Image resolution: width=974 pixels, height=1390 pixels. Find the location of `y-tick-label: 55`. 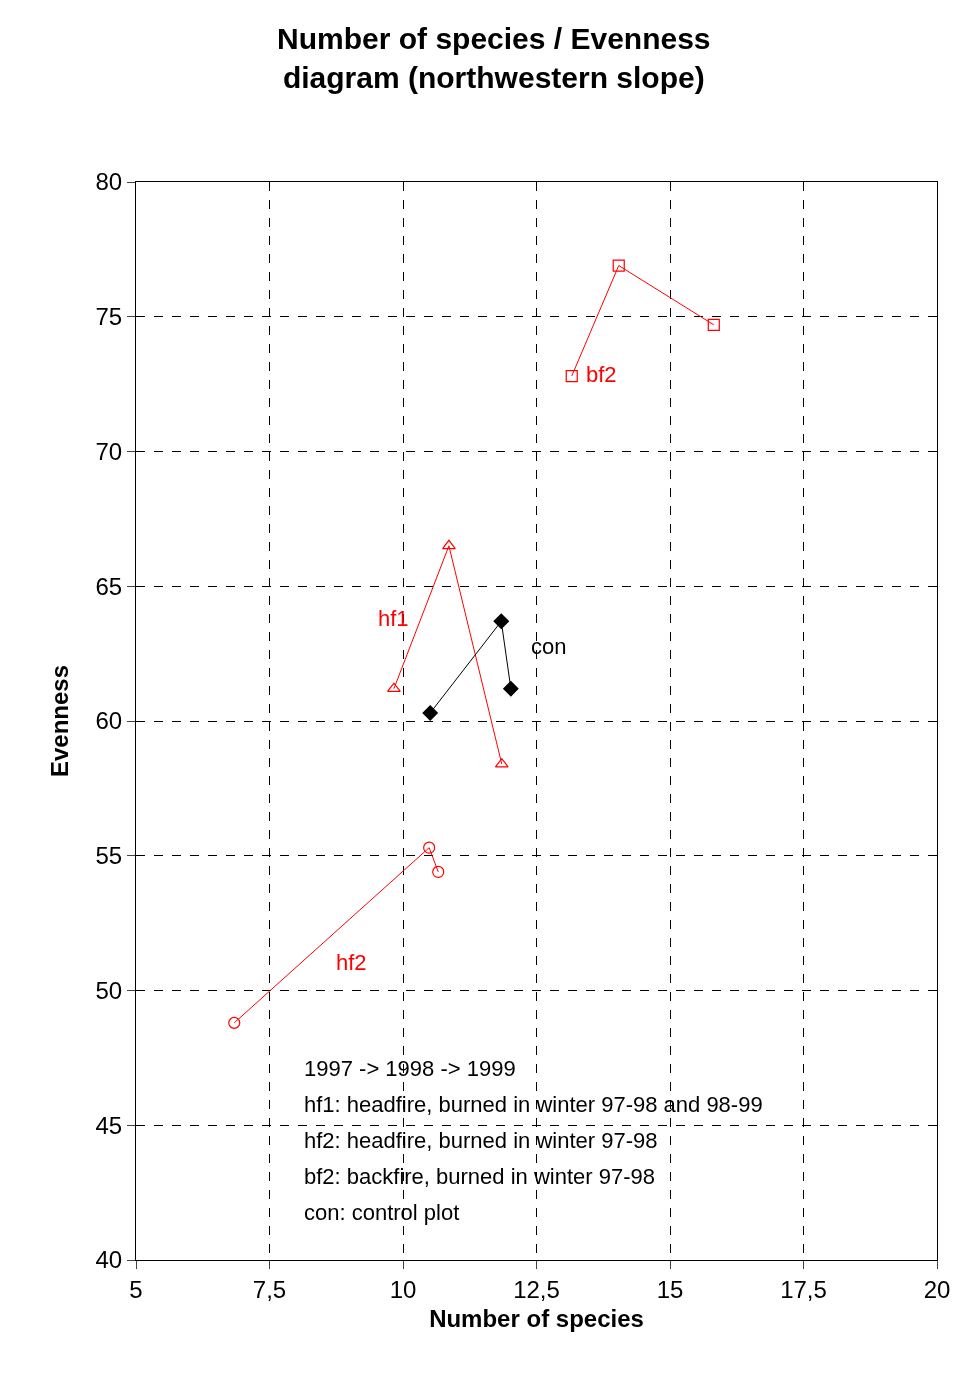

y-tick-label: 55 is located at coordinates (109, 856).